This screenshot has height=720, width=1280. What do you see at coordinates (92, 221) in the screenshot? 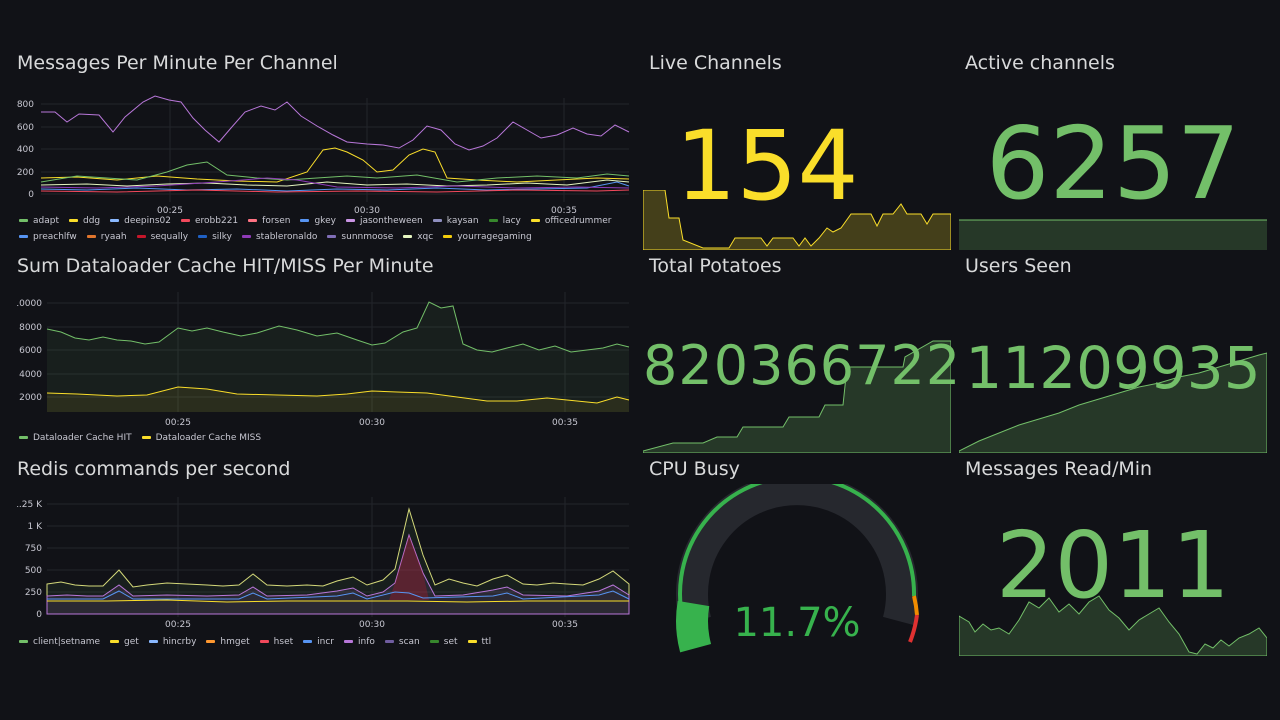
I see `legend-label: ddg` at bounding box center [92, 221].